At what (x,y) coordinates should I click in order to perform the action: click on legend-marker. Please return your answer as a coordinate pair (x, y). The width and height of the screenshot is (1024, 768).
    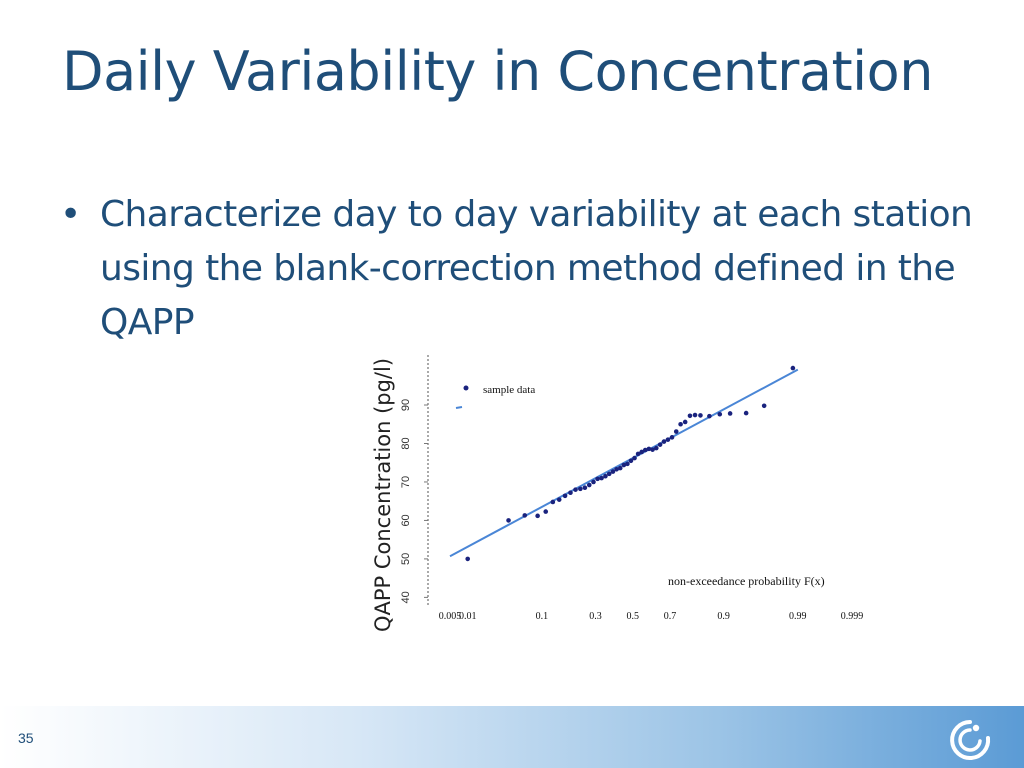
    Looking at the image, I should click on (466, 388).